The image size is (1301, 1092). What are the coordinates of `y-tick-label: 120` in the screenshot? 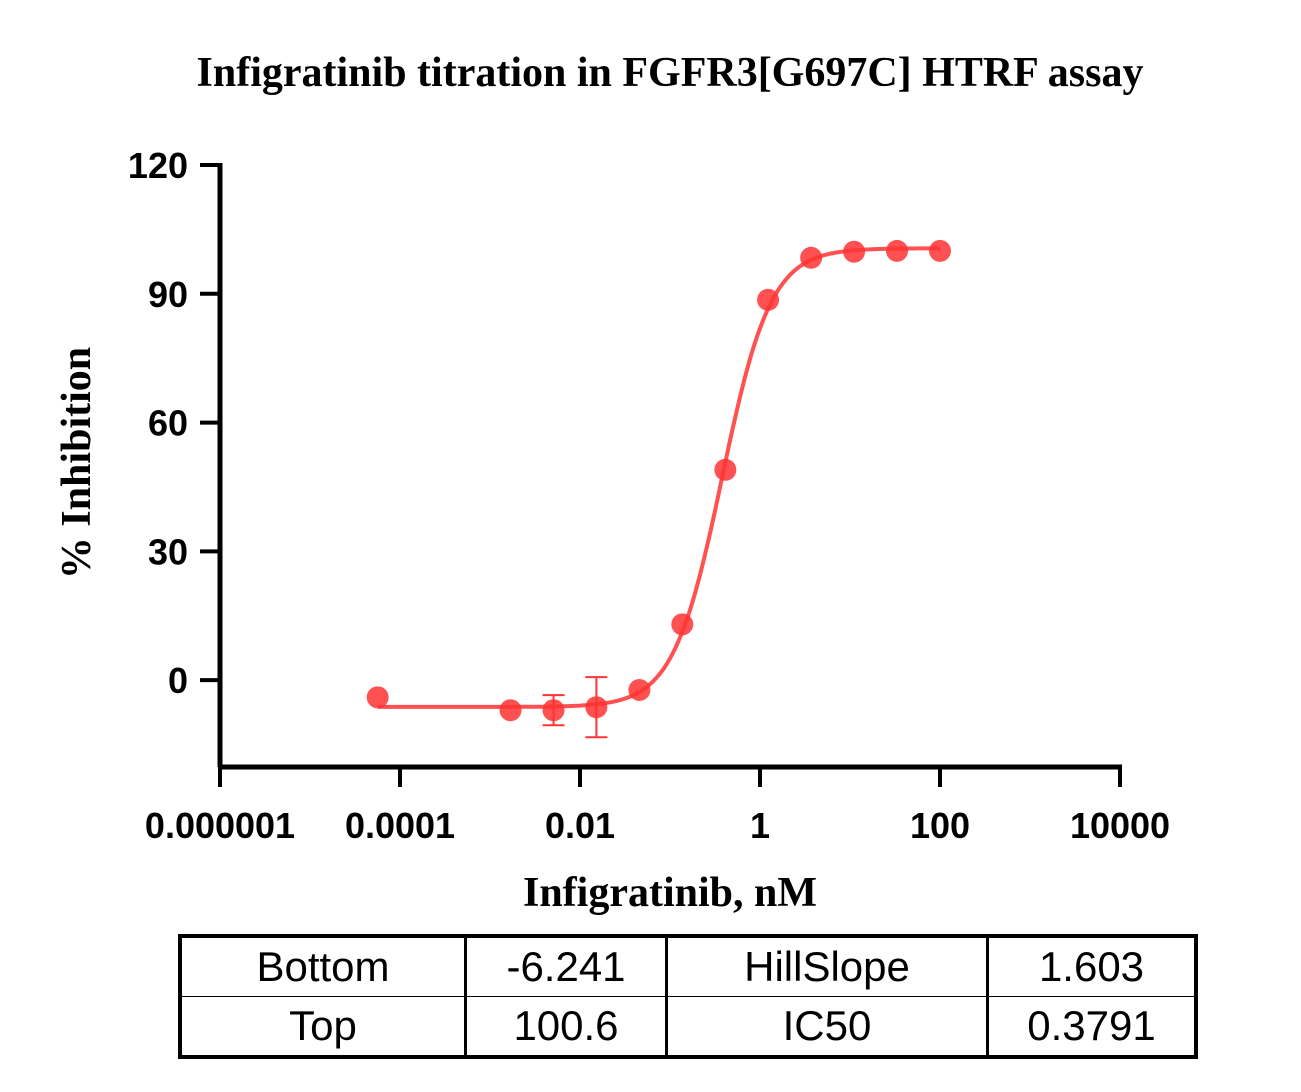 It's located at (158, 165).